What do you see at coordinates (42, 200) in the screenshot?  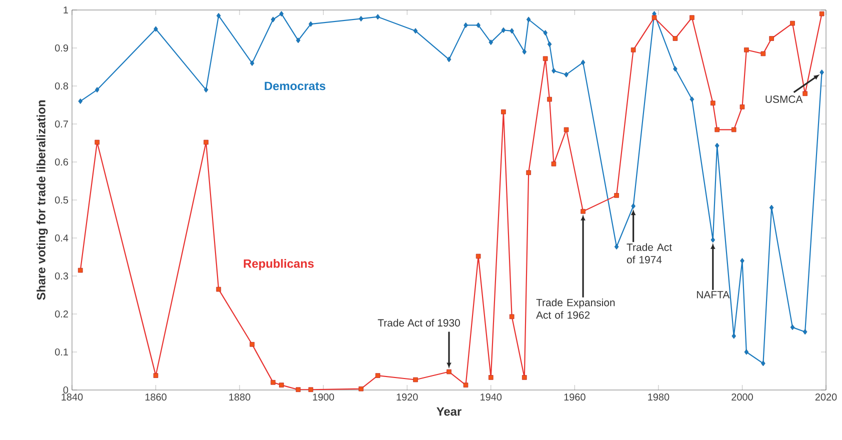 I see `y-axis-title: Share voting for trade liberalization` at bounding box center [42, 200].